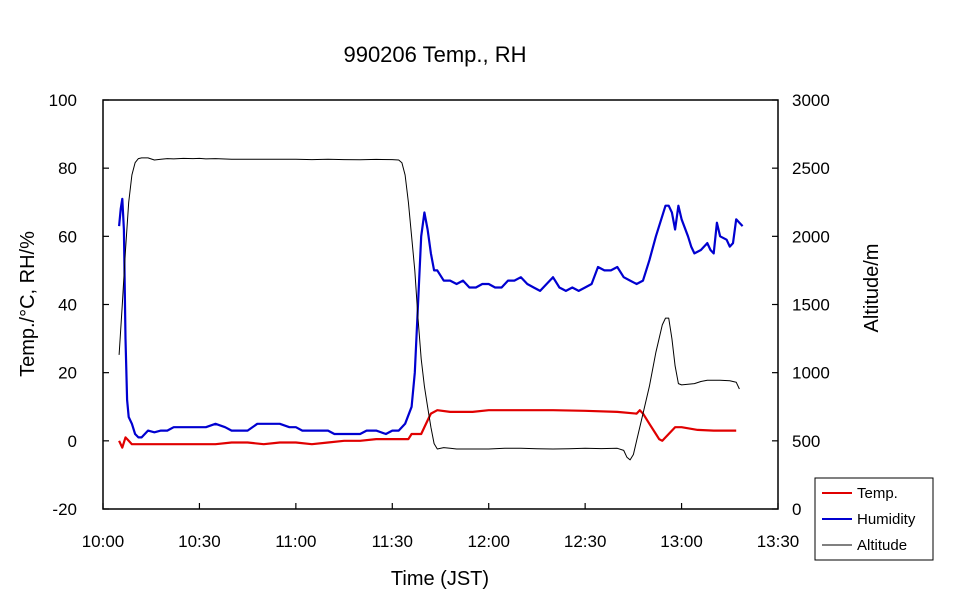  Describe the element at coordinates (295, 541) in the screenshot. I see `x-tick-label: 11:00` at that location.